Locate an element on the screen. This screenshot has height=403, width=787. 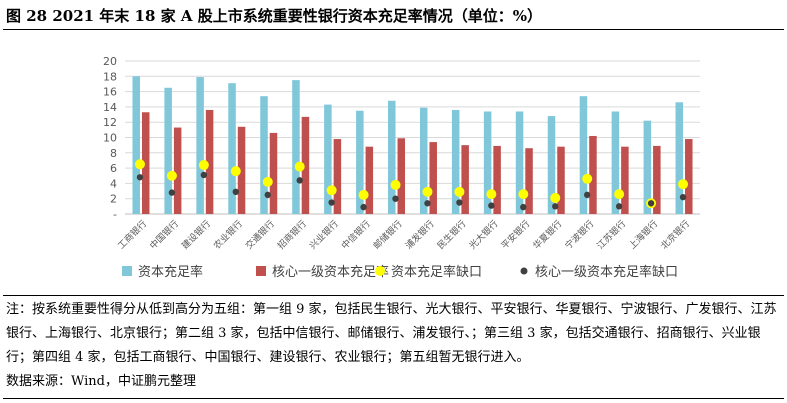
y-tick-label: 8 is located at coordinates (113, 153).